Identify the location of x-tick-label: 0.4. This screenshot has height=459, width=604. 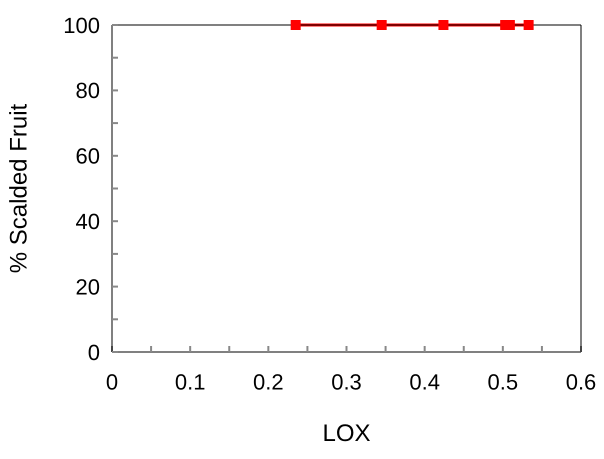
(424, 382).